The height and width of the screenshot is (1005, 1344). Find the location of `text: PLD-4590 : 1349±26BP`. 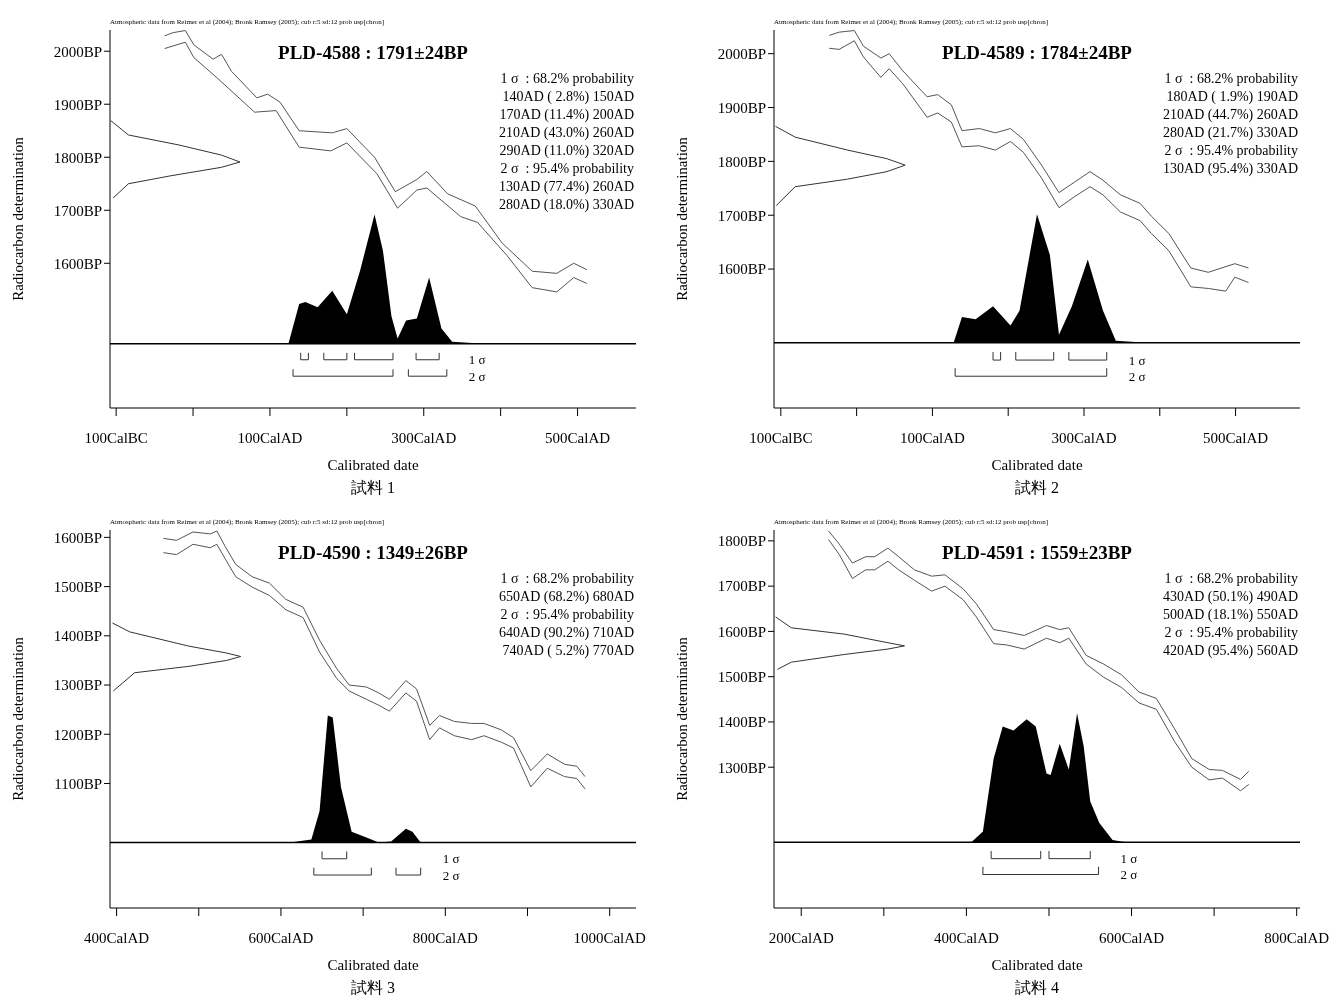

text: PLD-4590 : 1349±26BP is located at coordinates (373, 553).